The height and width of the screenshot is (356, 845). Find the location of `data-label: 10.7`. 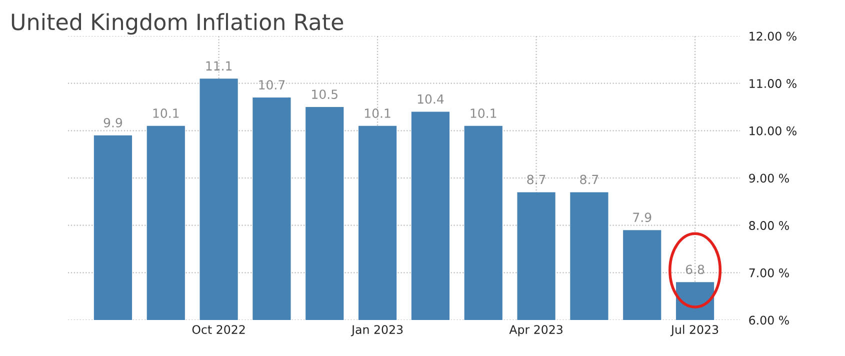

data-label: 10.7 is located at coordinates (272, 85).